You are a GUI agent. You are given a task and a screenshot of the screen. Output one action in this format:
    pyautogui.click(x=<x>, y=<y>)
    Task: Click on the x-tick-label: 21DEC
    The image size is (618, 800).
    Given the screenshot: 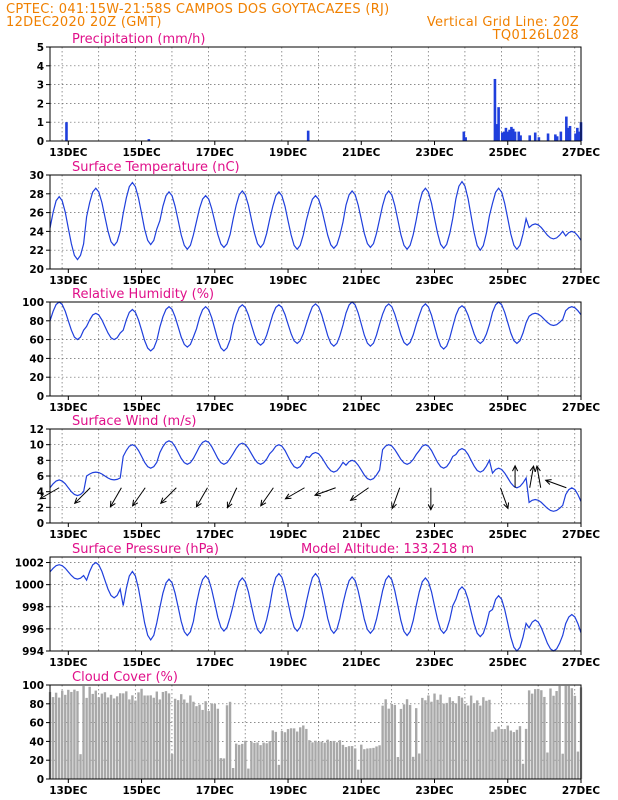 What is the action you would take?
    pyautogui.click(x=361, y=791)
    